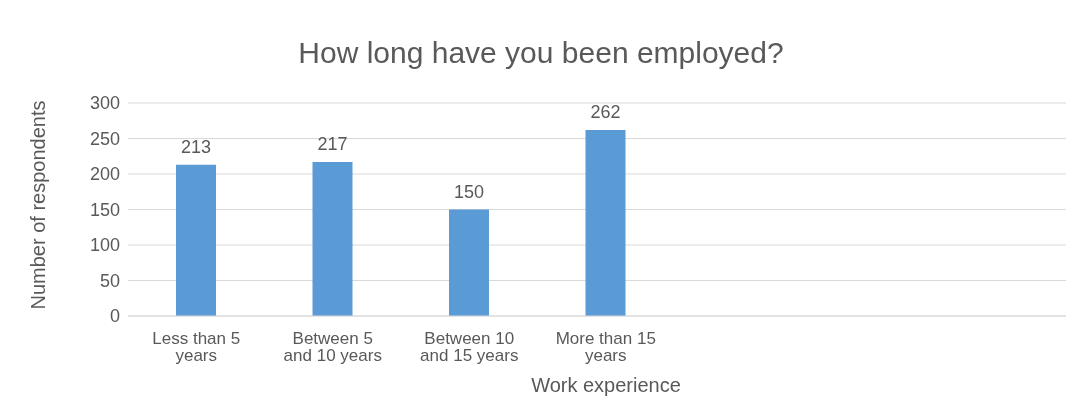  What do you see at coordinates (104, 138) in the screenshot?
I see `y-tick-label: 250` at bounding box center [104, 138].